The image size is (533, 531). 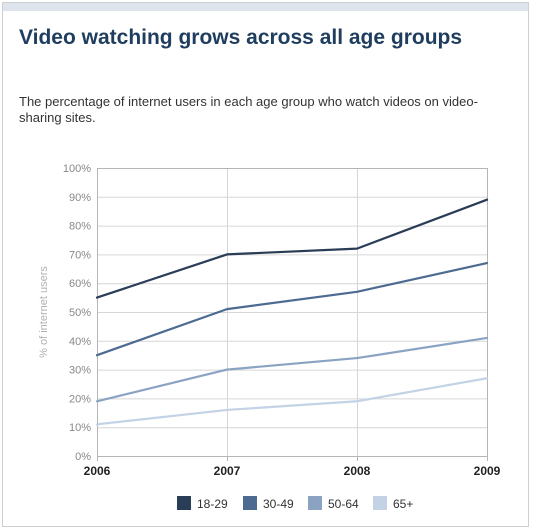 What do you see at coordinates (278, 504) in the screenshot?
I see `legend-label-30-49: 30-49` at bounding box center [278, 504].